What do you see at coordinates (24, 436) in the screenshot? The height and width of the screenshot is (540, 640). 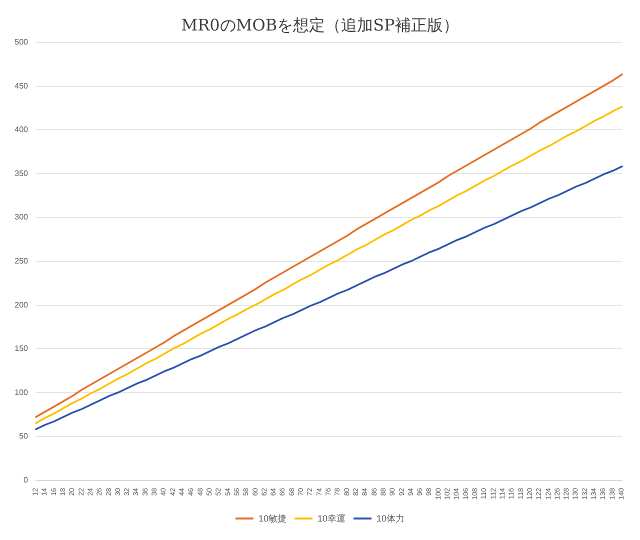 I see `y-tick-label: 50` at bounding box center [24, 436].